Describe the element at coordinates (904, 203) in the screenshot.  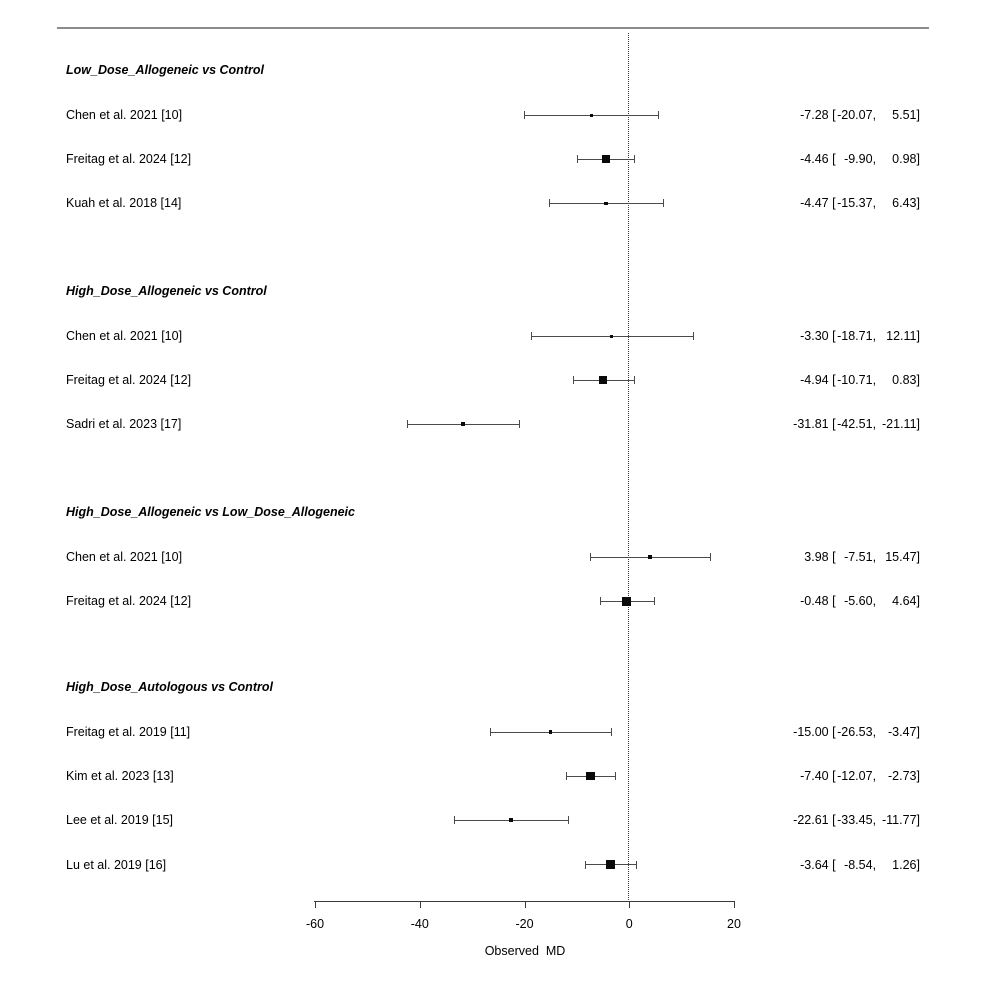
I see `annotation-hi: 6.43` at that location.